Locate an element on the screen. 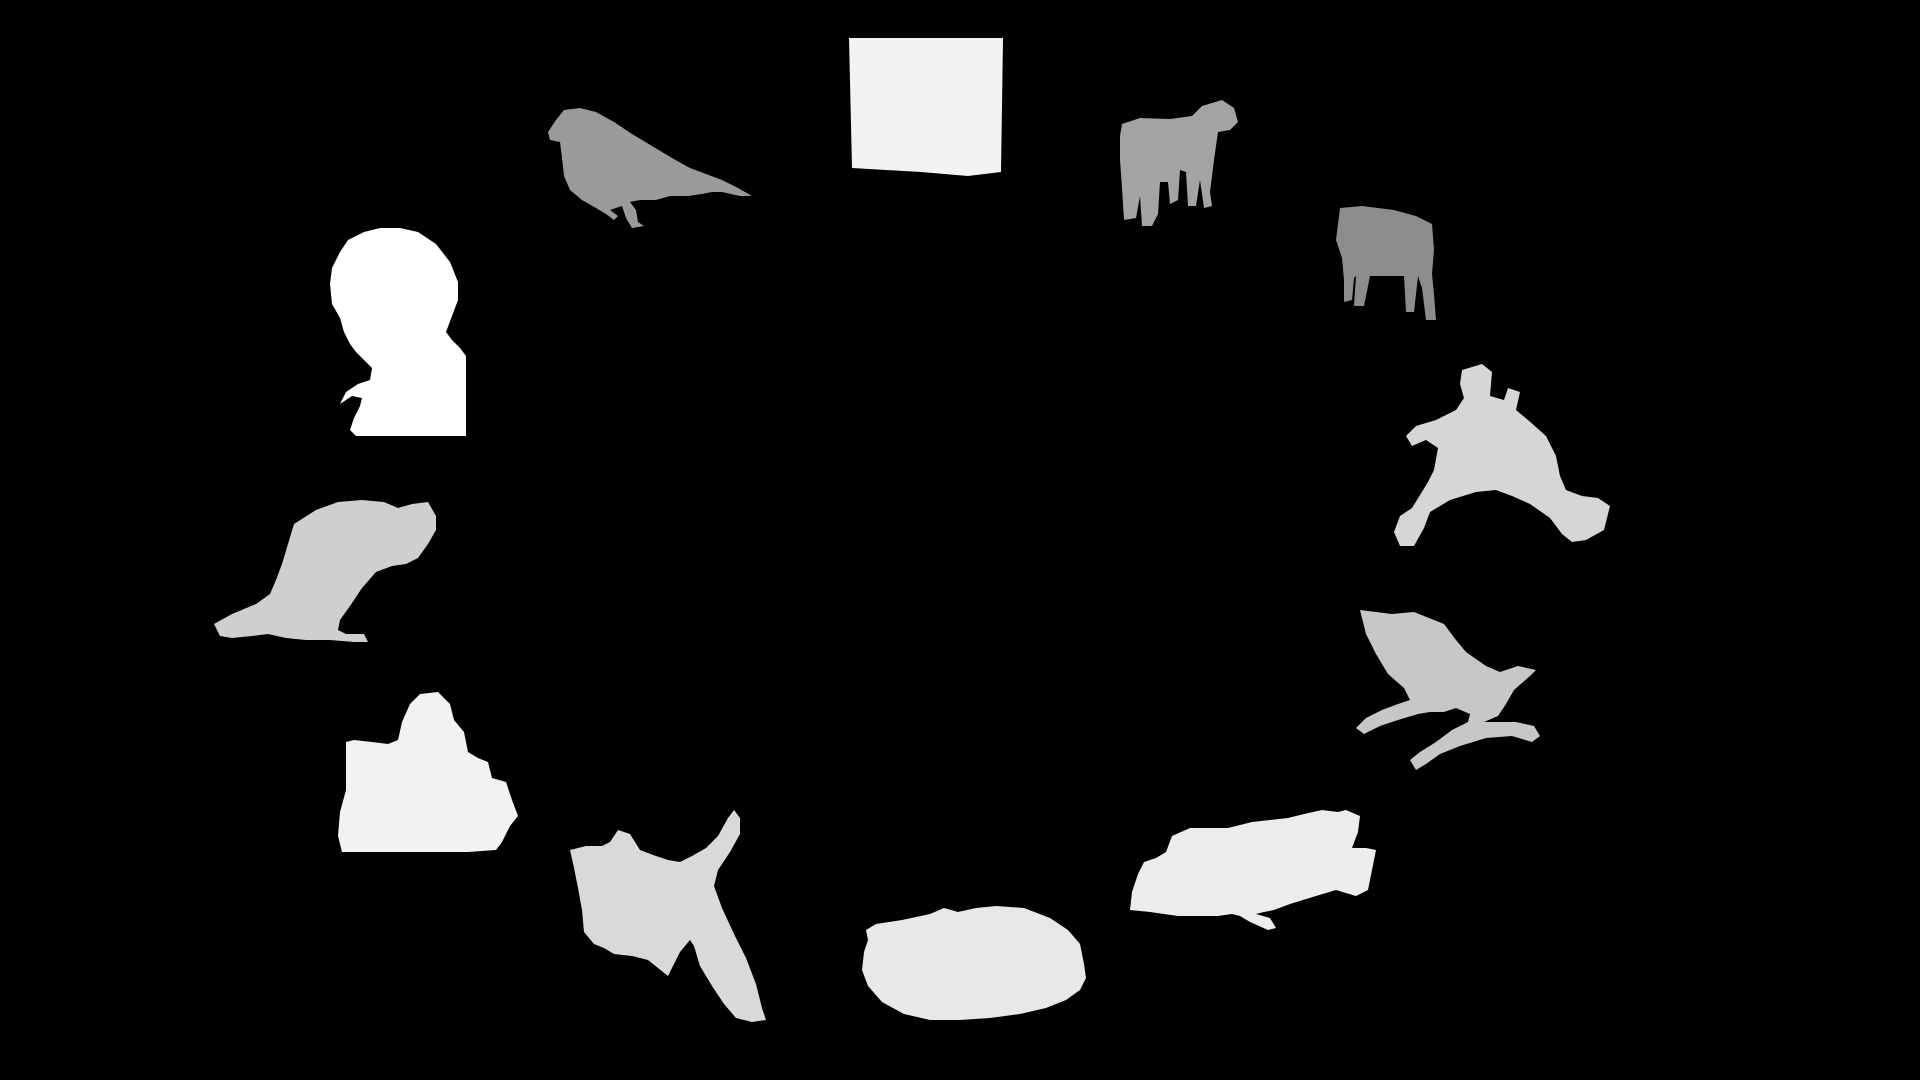 The image size is (1920, 1080). dog-silhouette is located at coordinates (668, 916).